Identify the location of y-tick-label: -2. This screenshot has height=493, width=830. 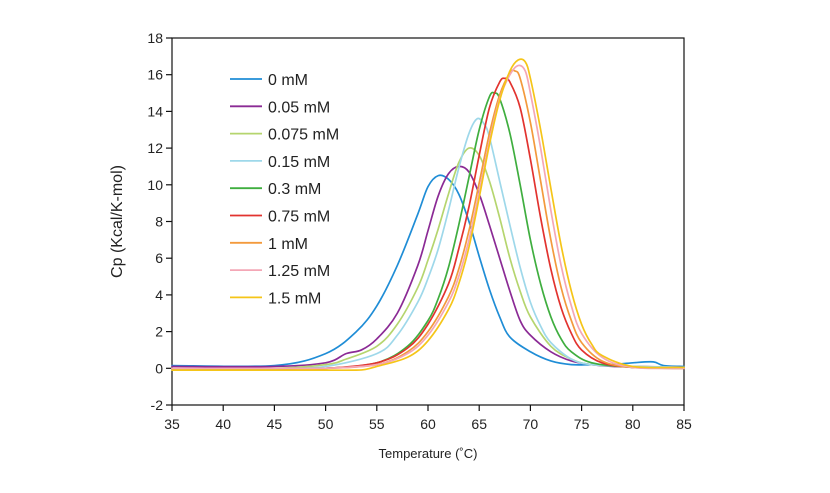
(157, 405).